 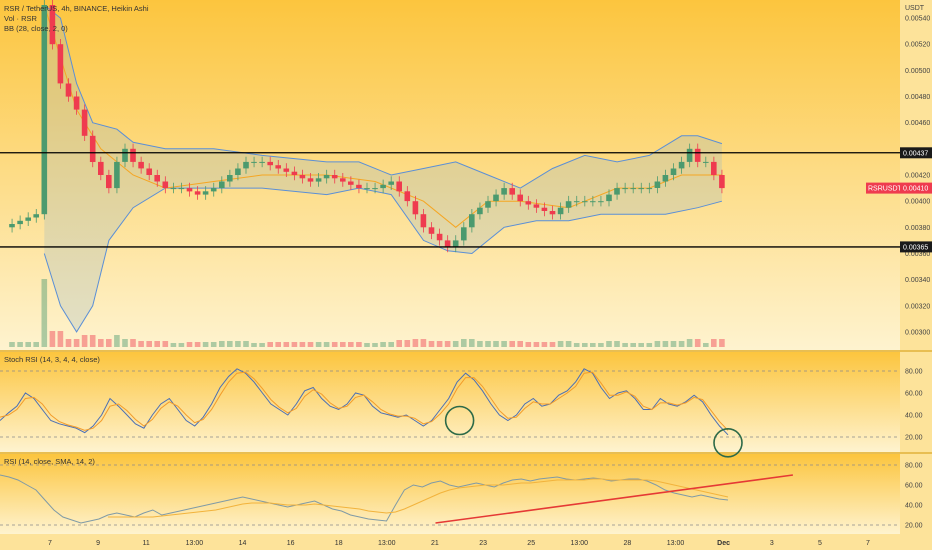 I want to click on price-tick-label: 0.00320, so click(x=917, y=306).